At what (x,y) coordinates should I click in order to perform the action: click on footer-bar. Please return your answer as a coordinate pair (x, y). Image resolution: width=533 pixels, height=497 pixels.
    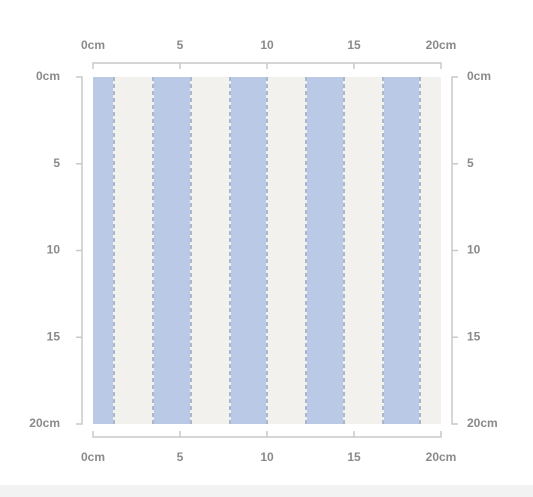
    Looking at the image, I should click on (266, 491).